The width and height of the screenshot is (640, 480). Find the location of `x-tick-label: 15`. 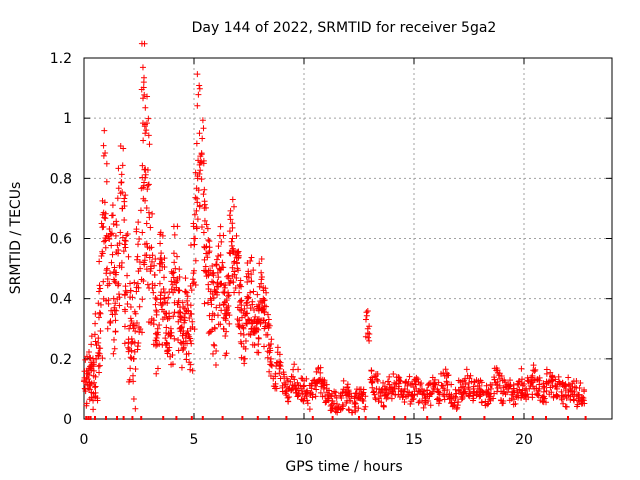

x-tick-label: 15 is located at coordinates (414, 440).